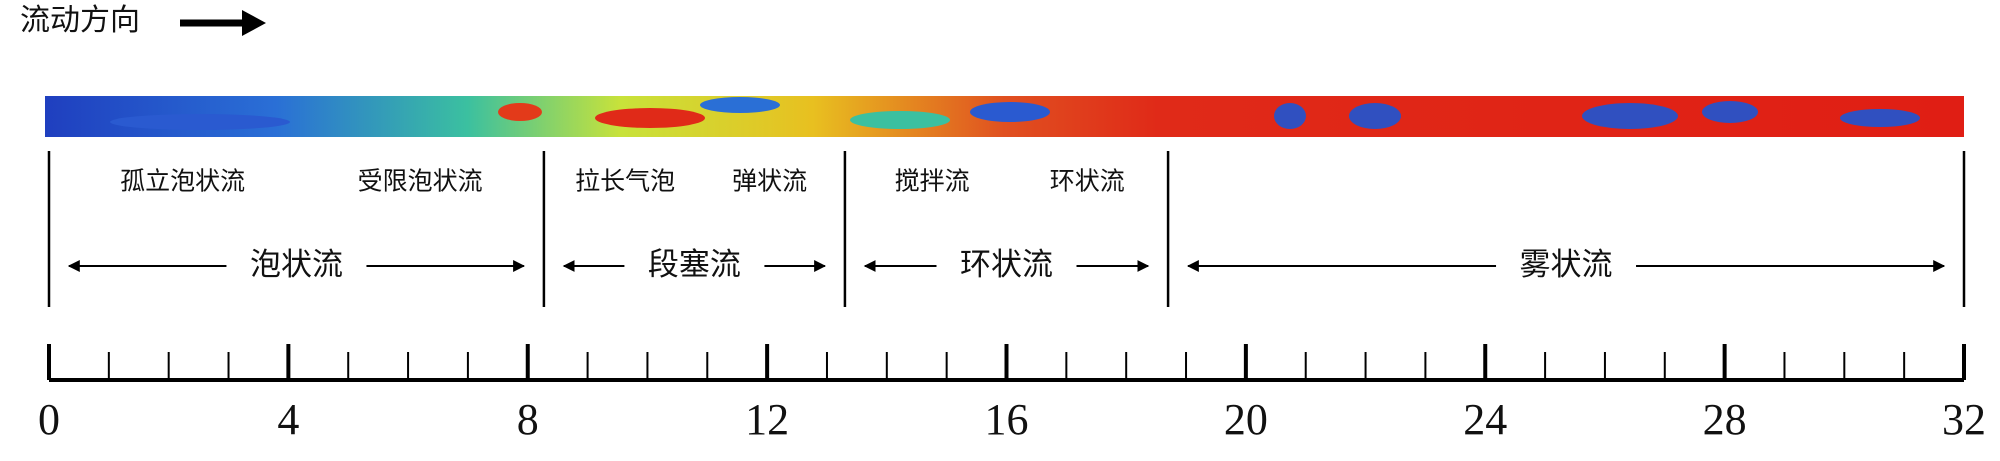 This screenshot has height=461, width=2000. I want to click on regime-label: 段塞流, so click(694, 264).